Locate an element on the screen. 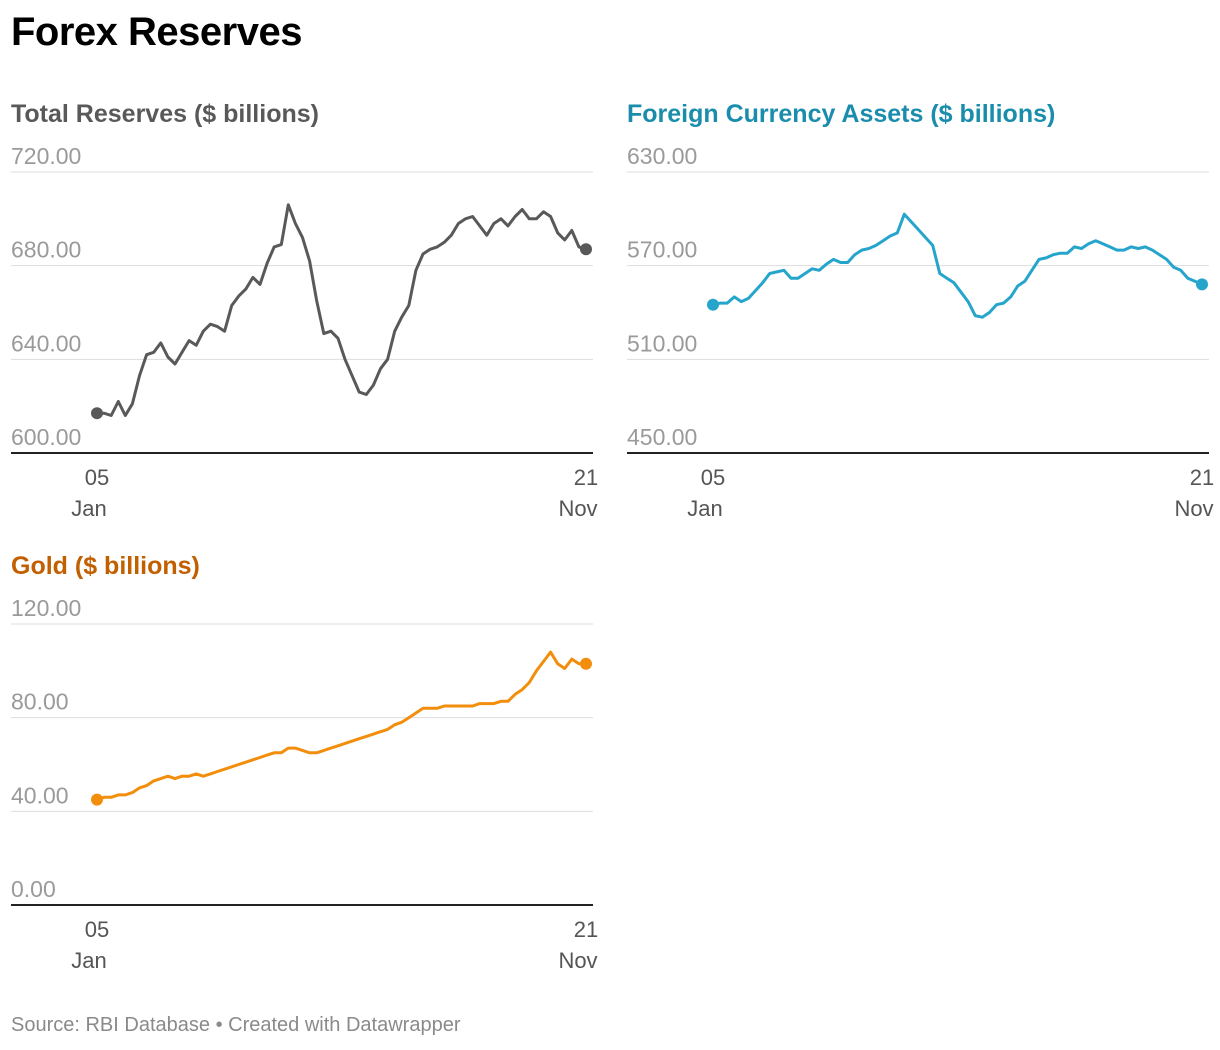 This screenshot has height=1050, width=1220. y-tick-label: 80.00 is located at coordinates (40, 702).